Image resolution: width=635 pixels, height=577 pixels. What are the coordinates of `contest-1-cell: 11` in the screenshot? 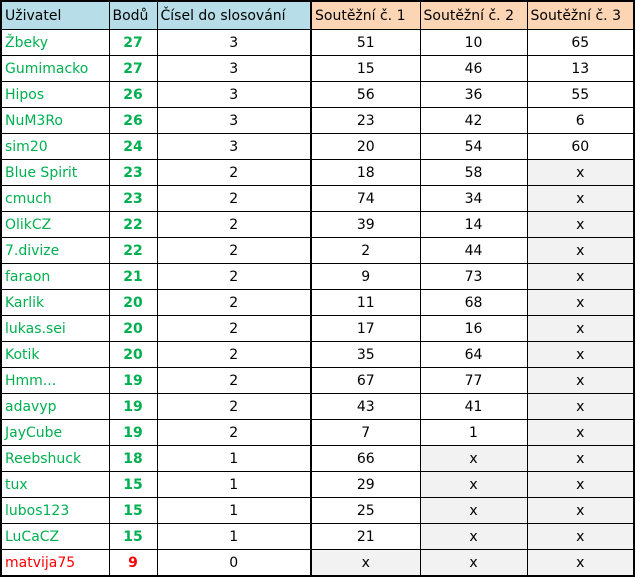 It's located at (365, 302).